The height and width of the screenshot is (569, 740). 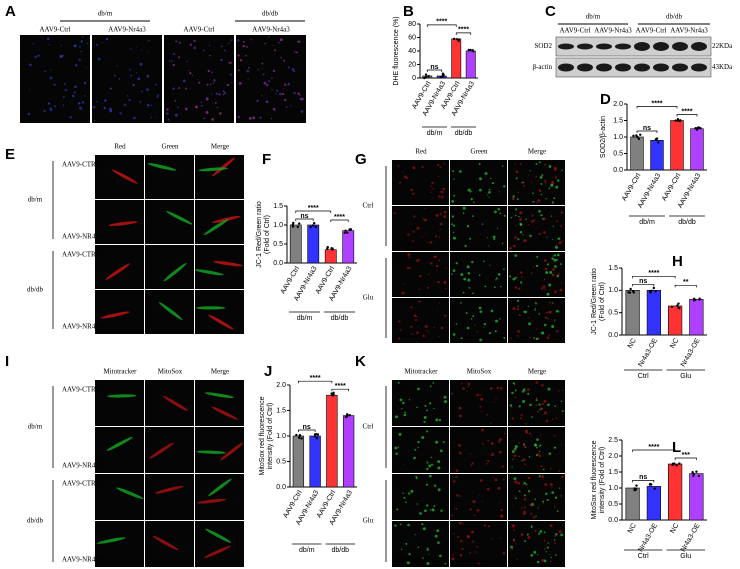 I want to click on group-label: db/db, so click(x=674, y=17).